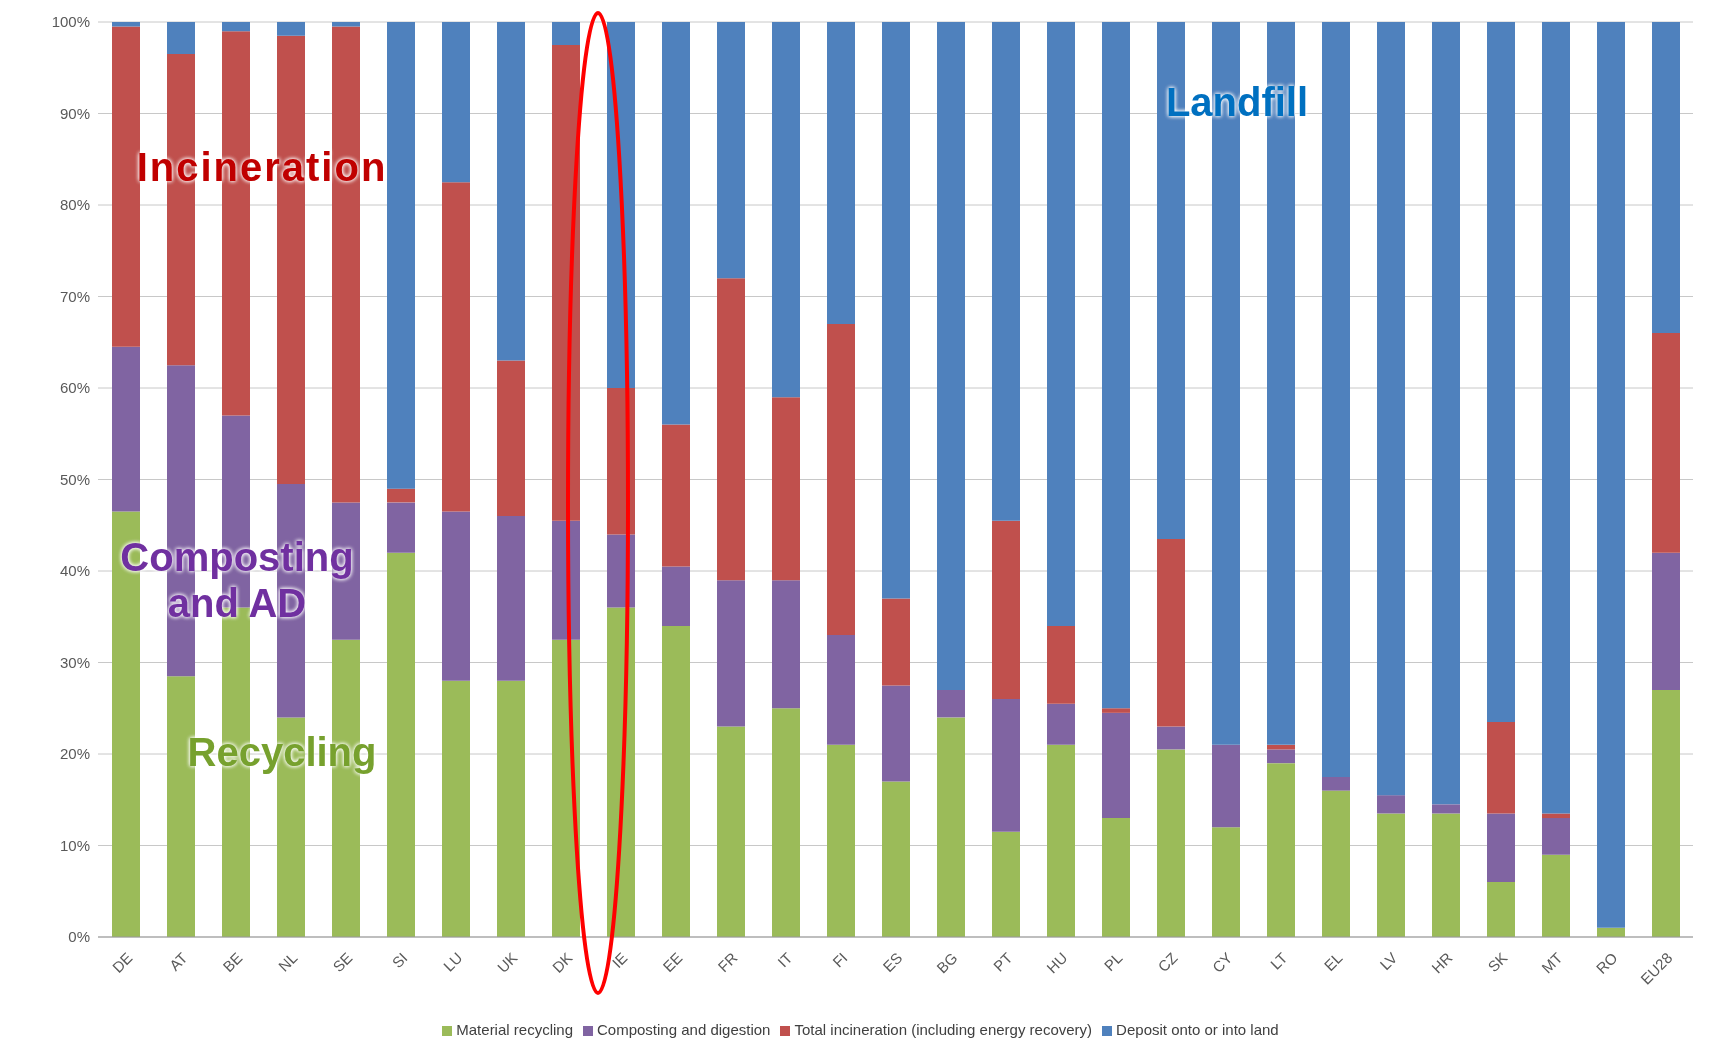  I want to click on x-tick-label: PL, so click(1113, 962).